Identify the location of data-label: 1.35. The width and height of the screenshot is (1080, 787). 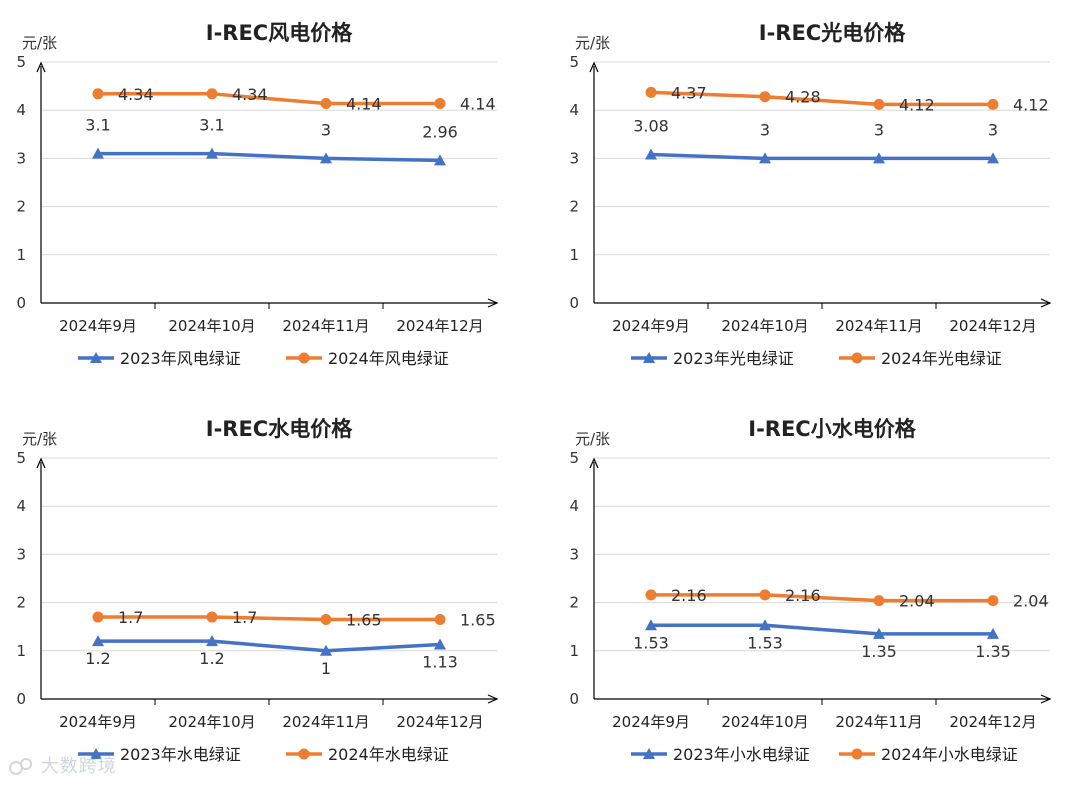
(879, 651).